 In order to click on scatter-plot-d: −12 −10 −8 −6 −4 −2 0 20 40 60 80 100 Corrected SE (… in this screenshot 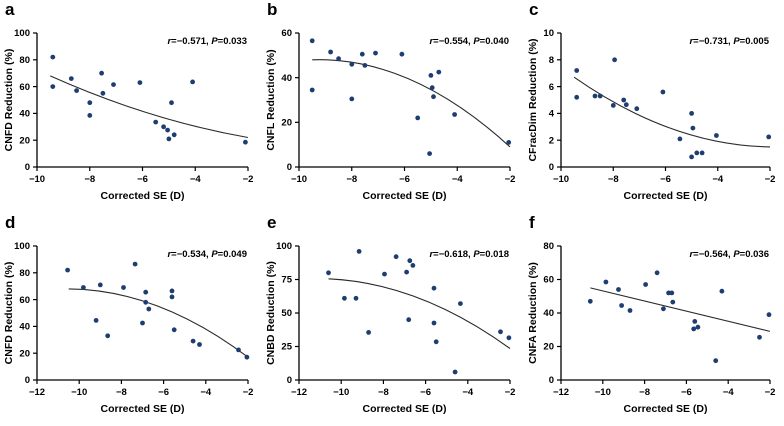, I will do `click(128, 328)`.